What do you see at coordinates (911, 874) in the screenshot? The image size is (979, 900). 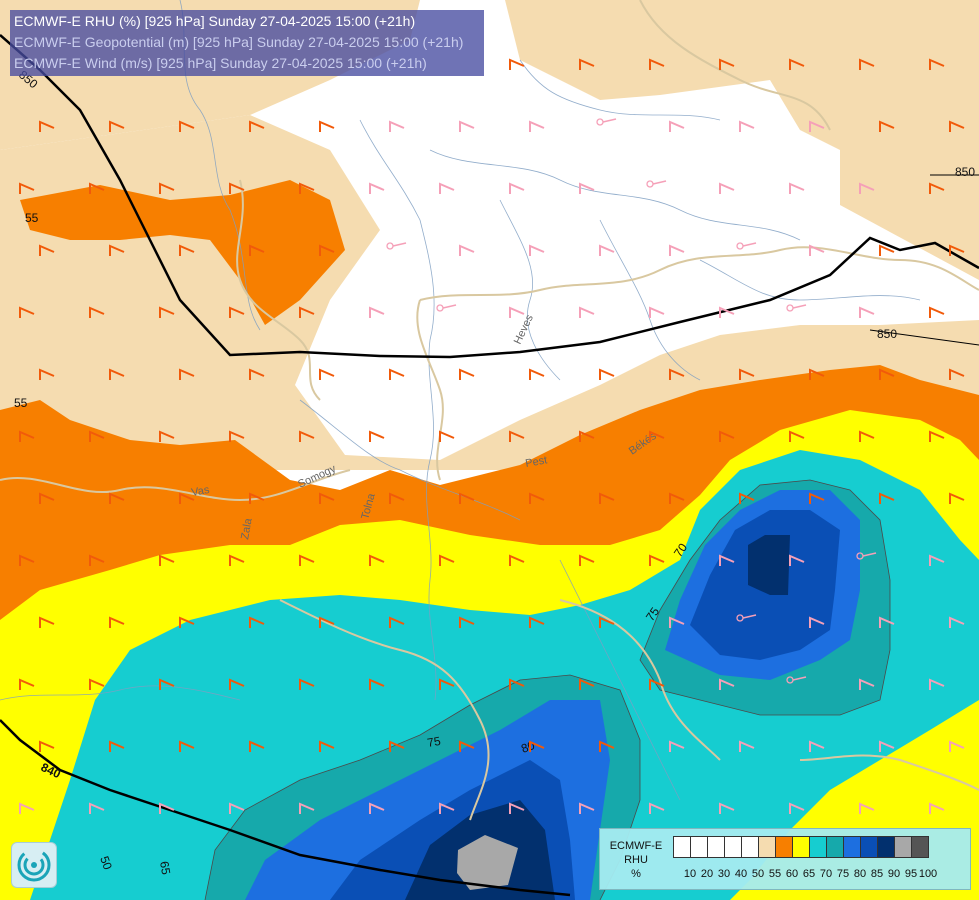 I see `legend-tick-label: 95` at bounding box center [911, 874].